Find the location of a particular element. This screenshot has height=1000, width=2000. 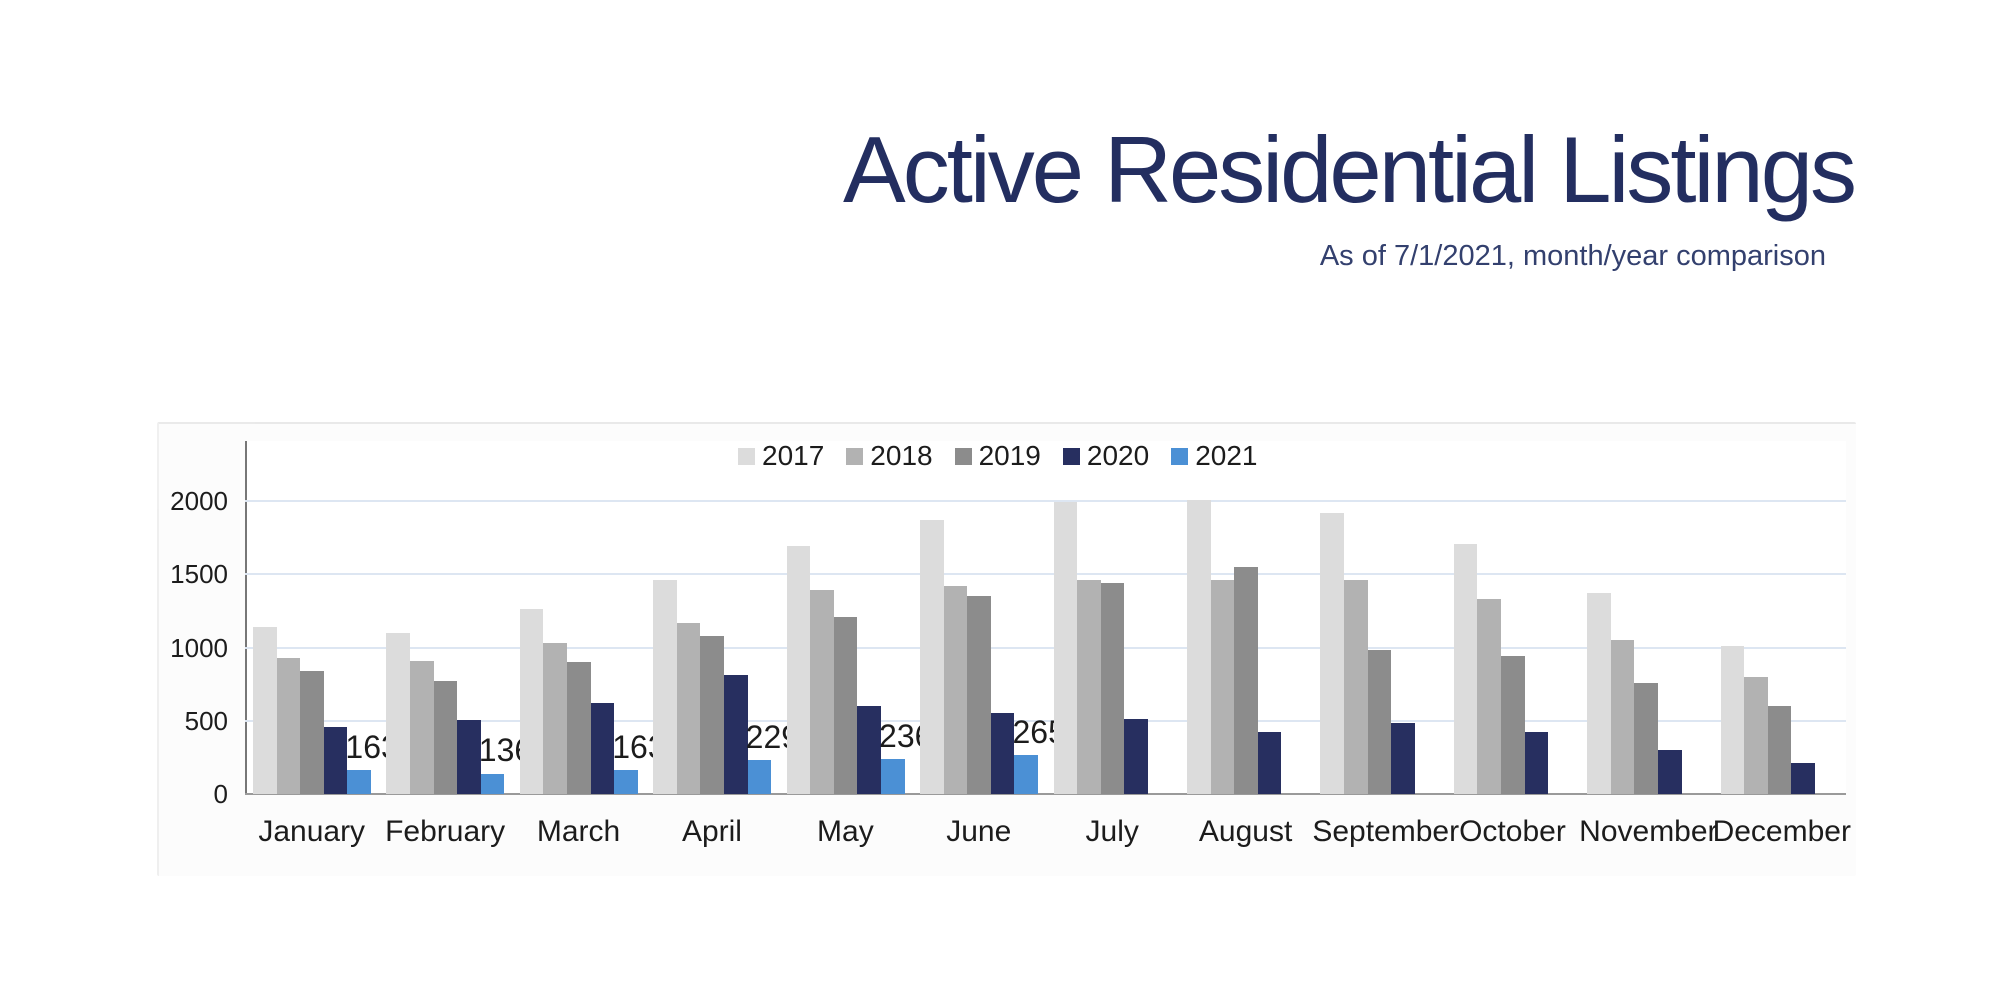

bar-2021-june is located at coordinates (1026, 774).